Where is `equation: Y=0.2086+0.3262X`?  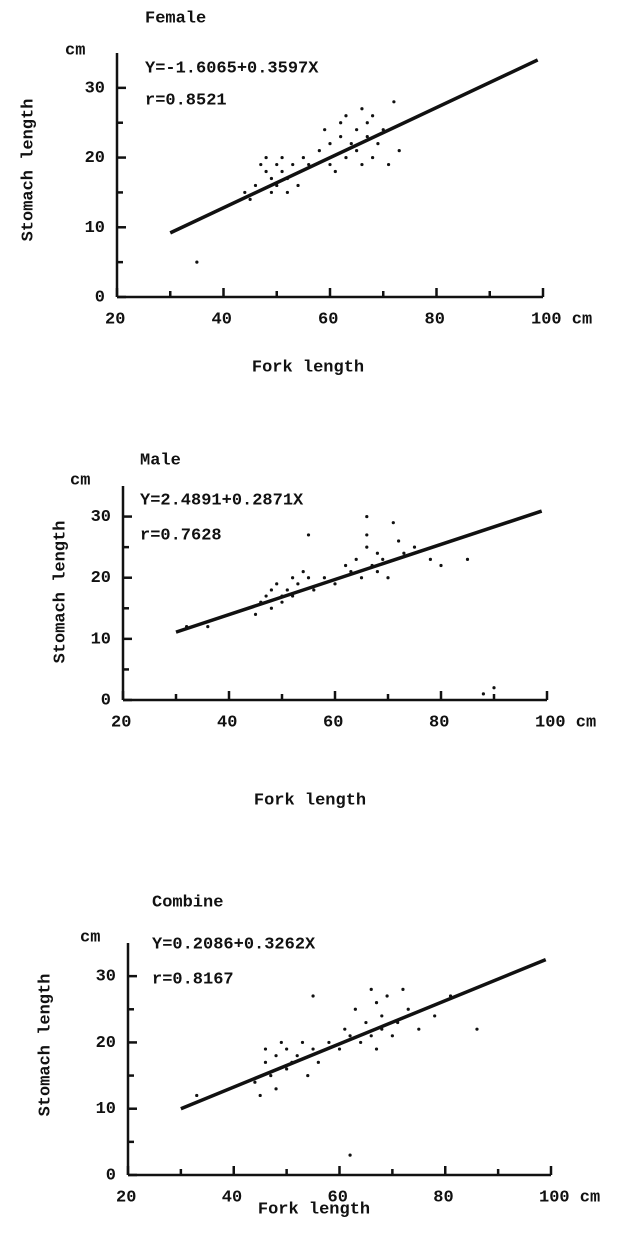 equation: Y=0.2086+0.3262X is located at coordinates (234, 944).